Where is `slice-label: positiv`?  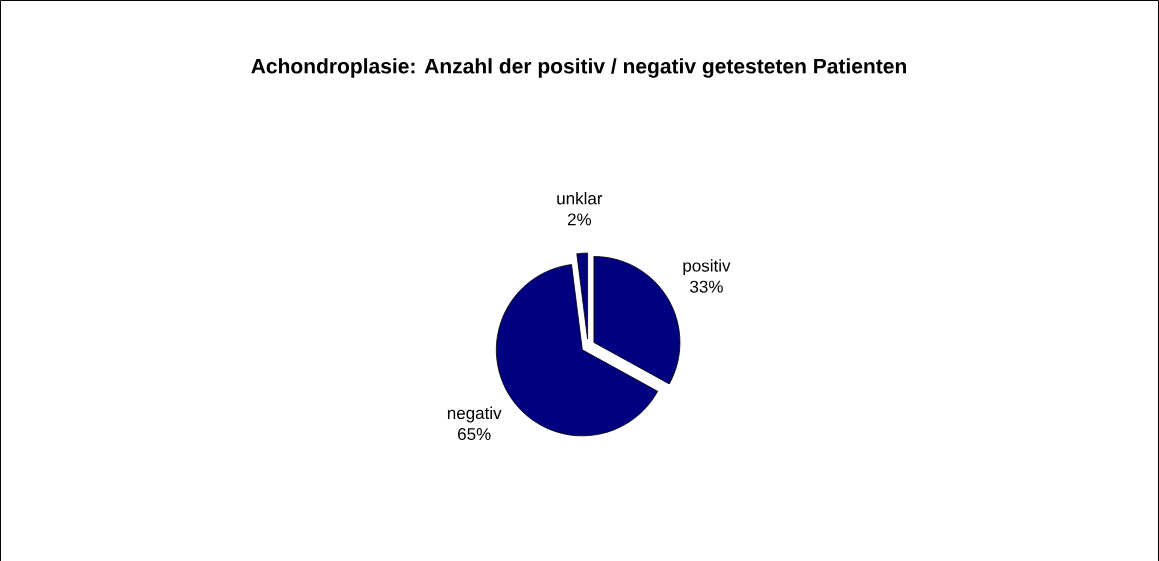 slice-label: positiv is located at coordinates (707, 267).